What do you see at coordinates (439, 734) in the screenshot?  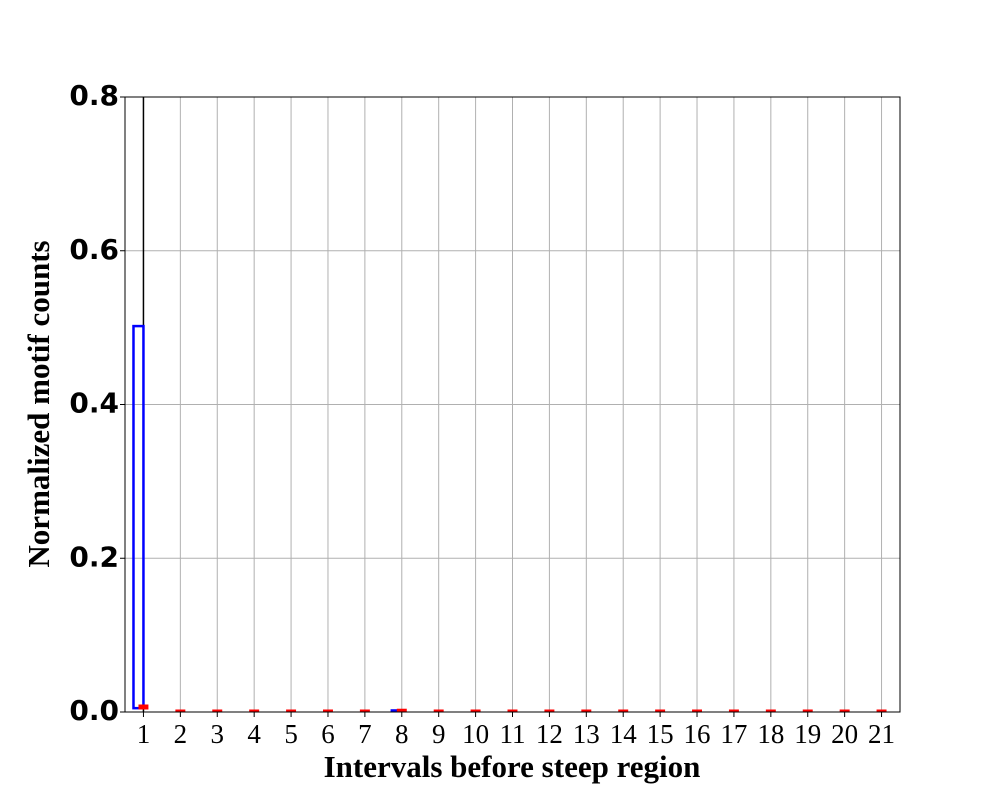 I see `x-tick-label: 9` at bounding box center [439, 734].